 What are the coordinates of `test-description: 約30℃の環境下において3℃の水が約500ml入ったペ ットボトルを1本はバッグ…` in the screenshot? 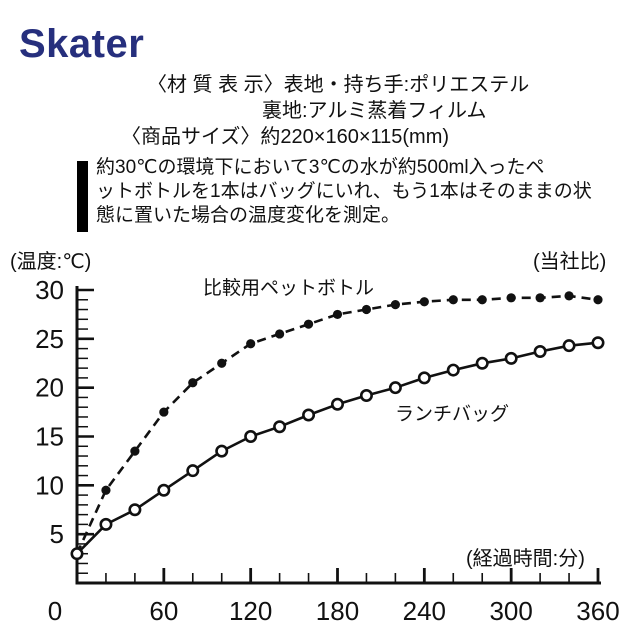 It's located at (344, 192).